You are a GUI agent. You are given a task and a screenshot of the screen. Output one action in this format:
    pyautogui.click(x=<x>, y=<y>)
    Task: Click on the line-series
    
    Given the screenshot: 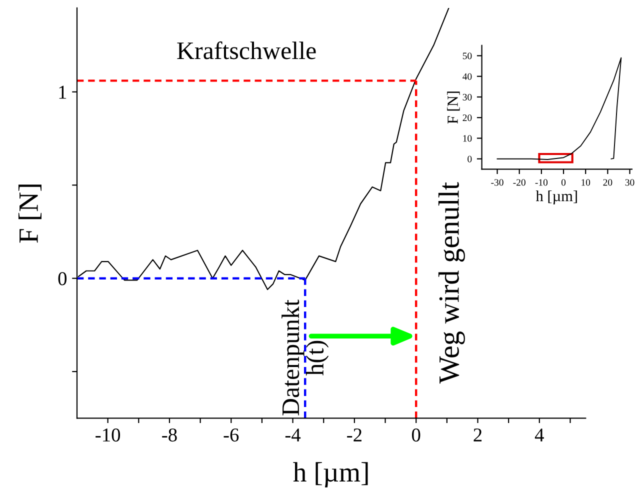 What is the action you would take?
    pyautogui.click(x=559, y=108)
    